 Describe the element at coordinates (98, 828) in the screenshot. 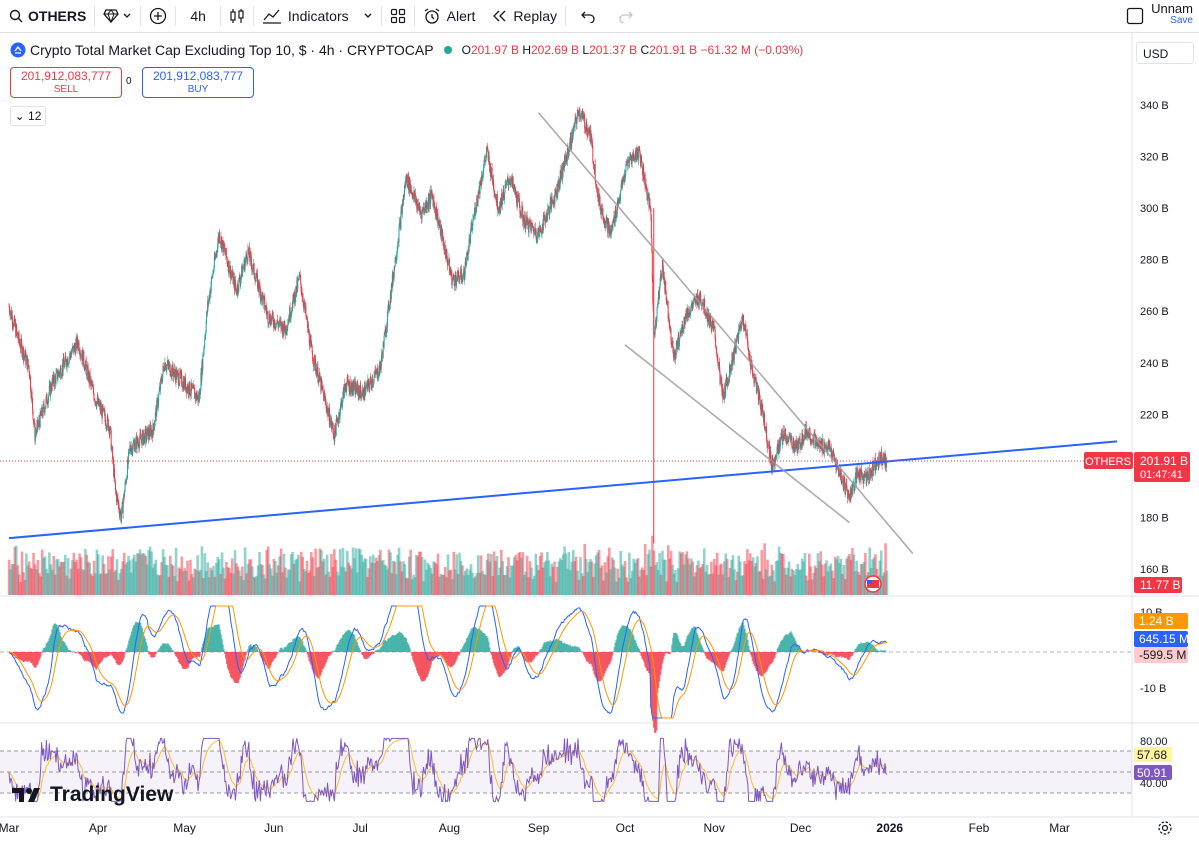

I see `time-tick-label: Apr` at that location.